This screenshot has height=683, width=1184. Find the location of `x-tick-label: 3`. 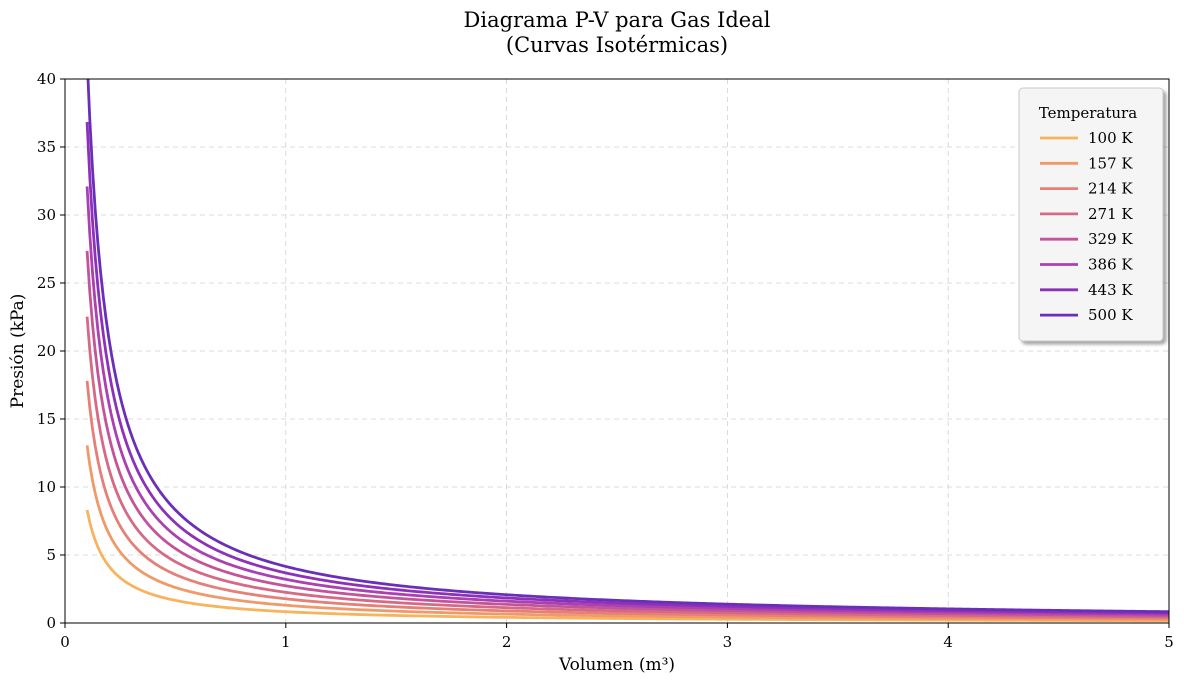

x-tick-label: 3 is located at coordinates (728, 642).